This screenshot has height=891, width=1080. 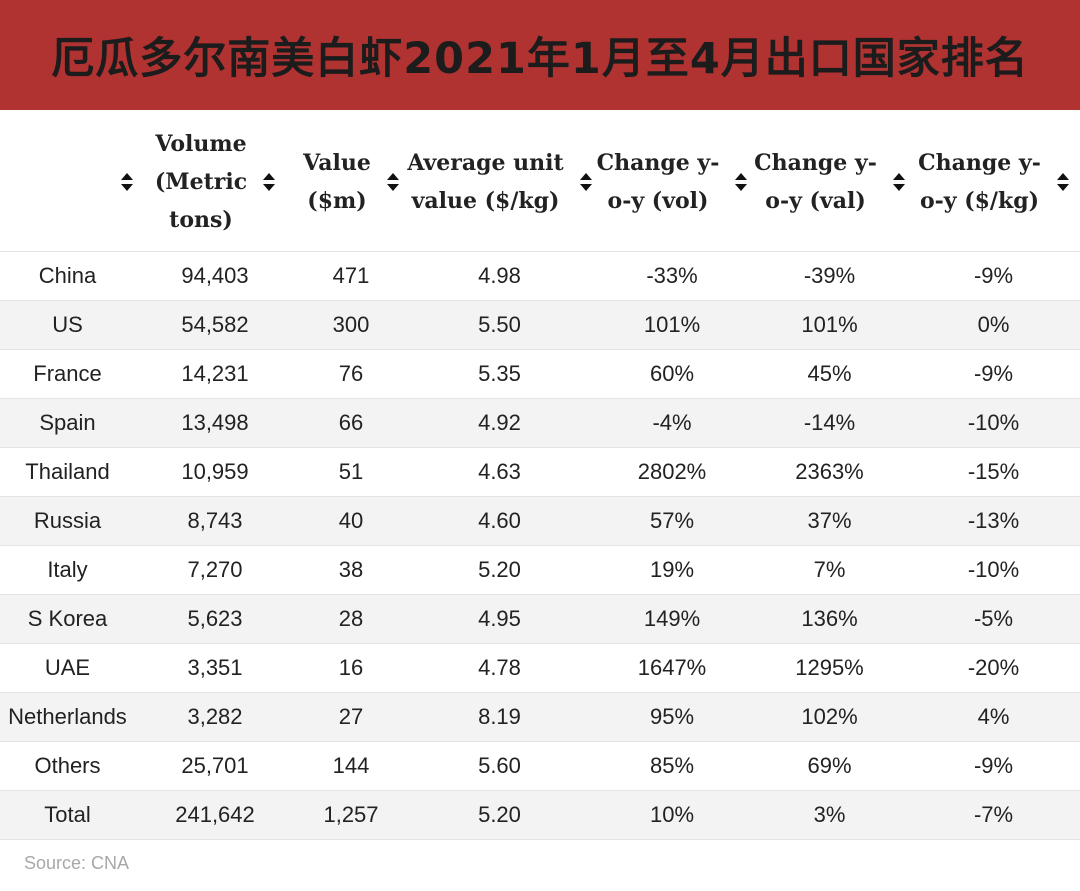 I want to click on table-row: Others 25,701 144 5.60 85% 69% -9%, so click(x=540, y=766).